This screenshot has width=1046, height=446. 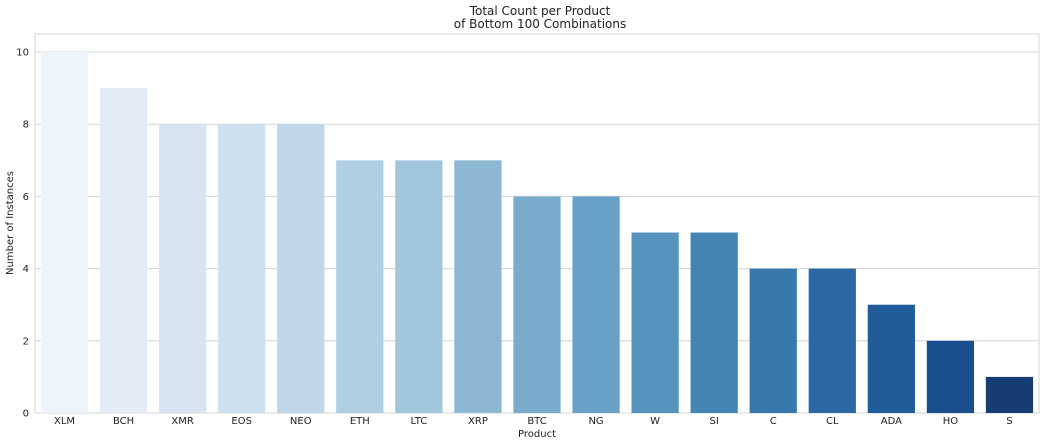 What do you see at coordinates (950, 376) in the screenshot?
I see `bar-ho` at bounding box center [950, 376].